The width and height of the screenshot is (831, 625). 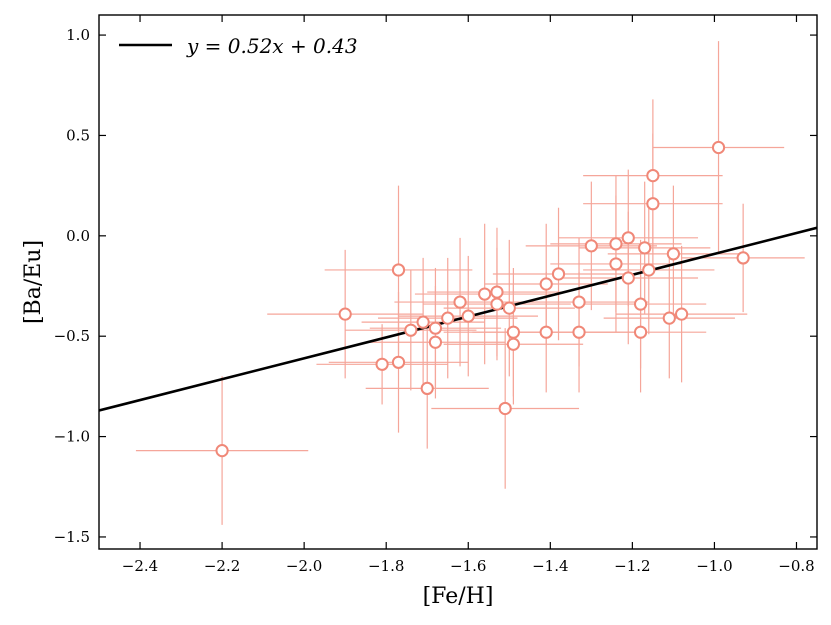 I want to click on x-tick-label: −1.2, so click(x=632, y=566).